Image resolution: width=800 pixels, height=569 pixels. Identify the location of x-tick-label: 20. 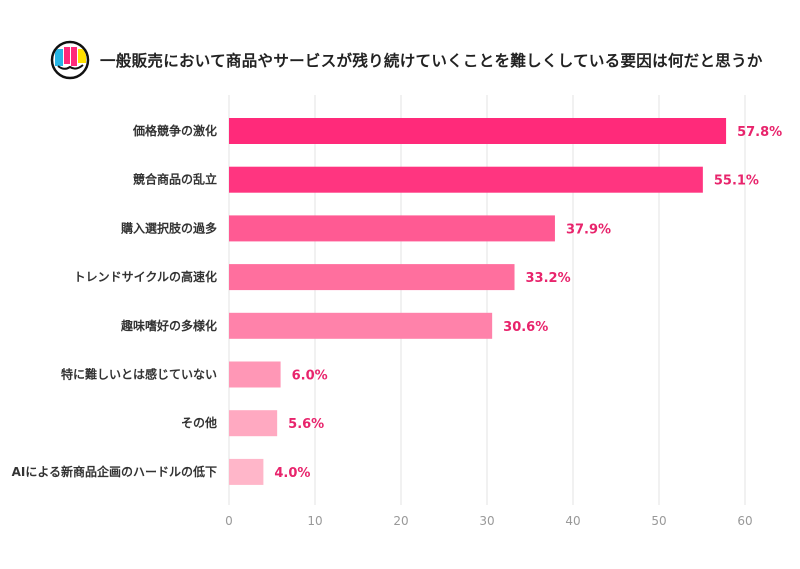
(400, 521).